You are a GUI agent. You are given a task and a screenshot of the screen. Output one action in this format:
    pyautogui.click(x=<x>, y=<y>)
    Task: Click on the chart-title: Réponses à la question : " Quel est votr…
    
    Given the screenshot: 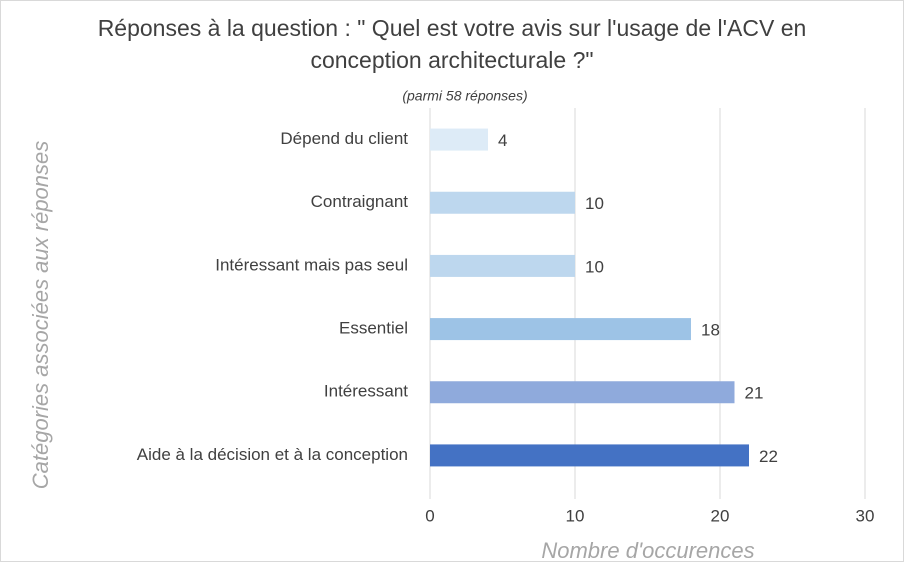 What is the action you would take?
    pyautogui.click(x=452, y=44)
    